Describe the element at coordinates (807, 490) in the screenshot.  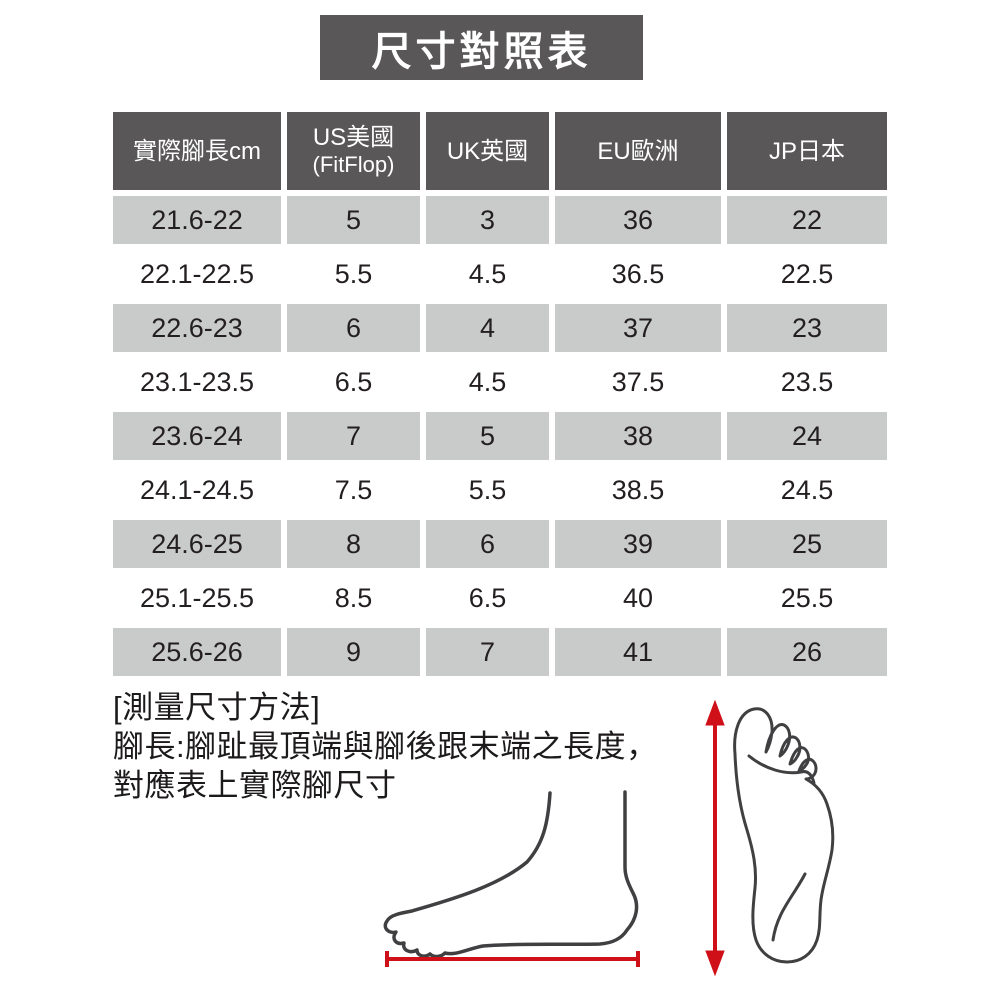
I see `cell-jp: 24.5` at that location.